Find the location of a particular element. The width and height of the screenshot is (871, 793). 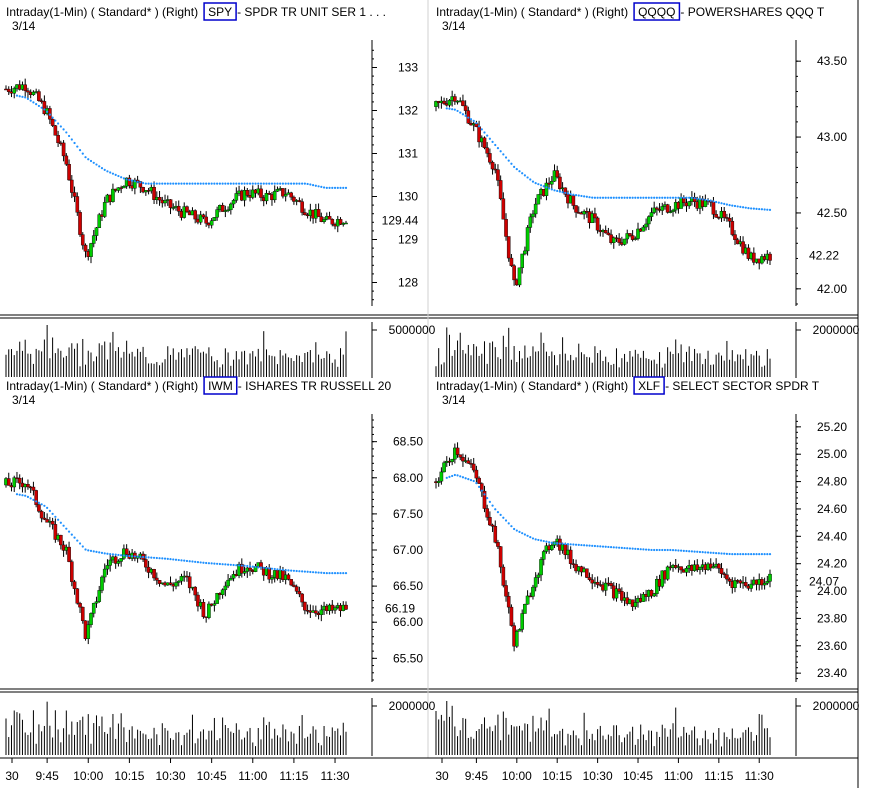

price-tick-label: 23.80 is located at coordinates (832, 618).